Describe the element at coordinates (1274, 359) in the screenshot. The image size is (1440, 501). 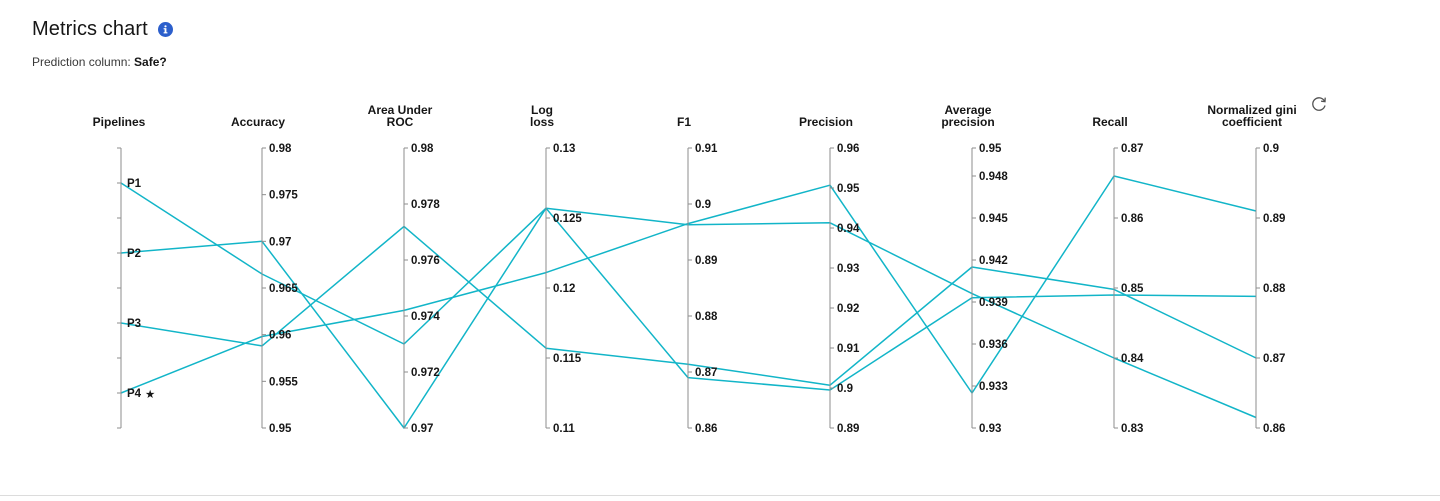
I see `tick-label-gini: 0.87` at that location.